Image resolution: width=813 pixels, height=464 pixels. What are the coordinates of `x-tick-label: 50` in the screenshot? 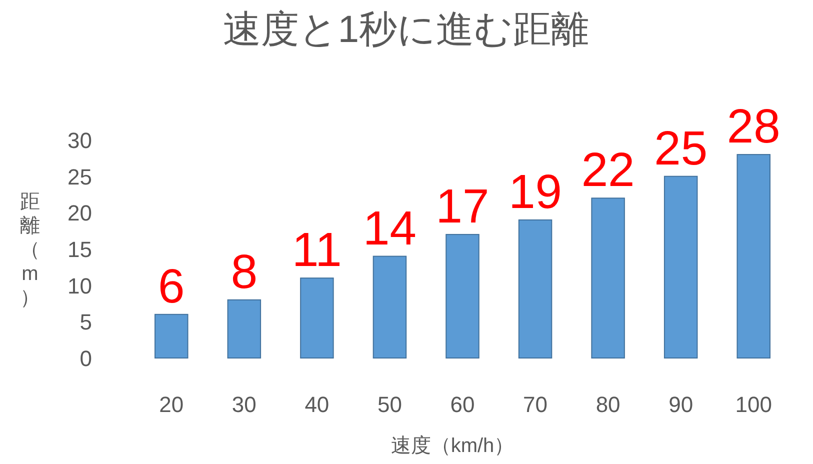 It's located at (389, 404).